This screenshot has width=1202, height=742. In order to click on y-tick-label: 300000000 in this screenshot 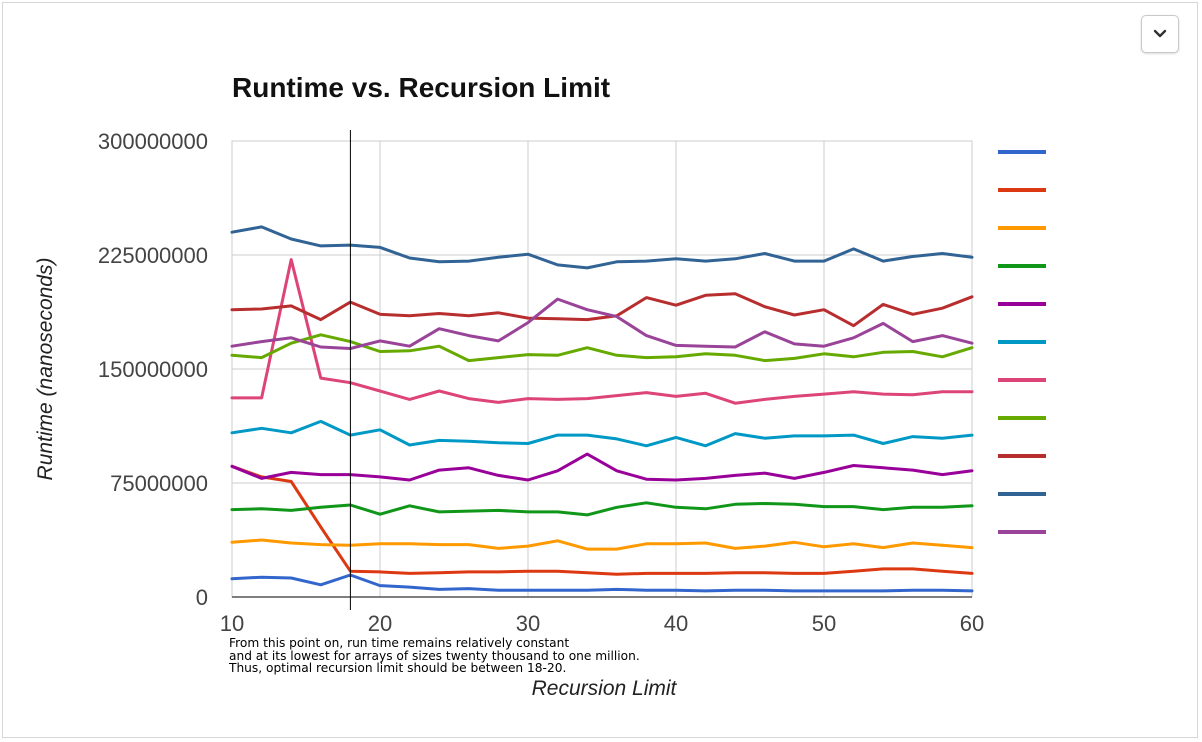, I will do `click(153, 141)`.